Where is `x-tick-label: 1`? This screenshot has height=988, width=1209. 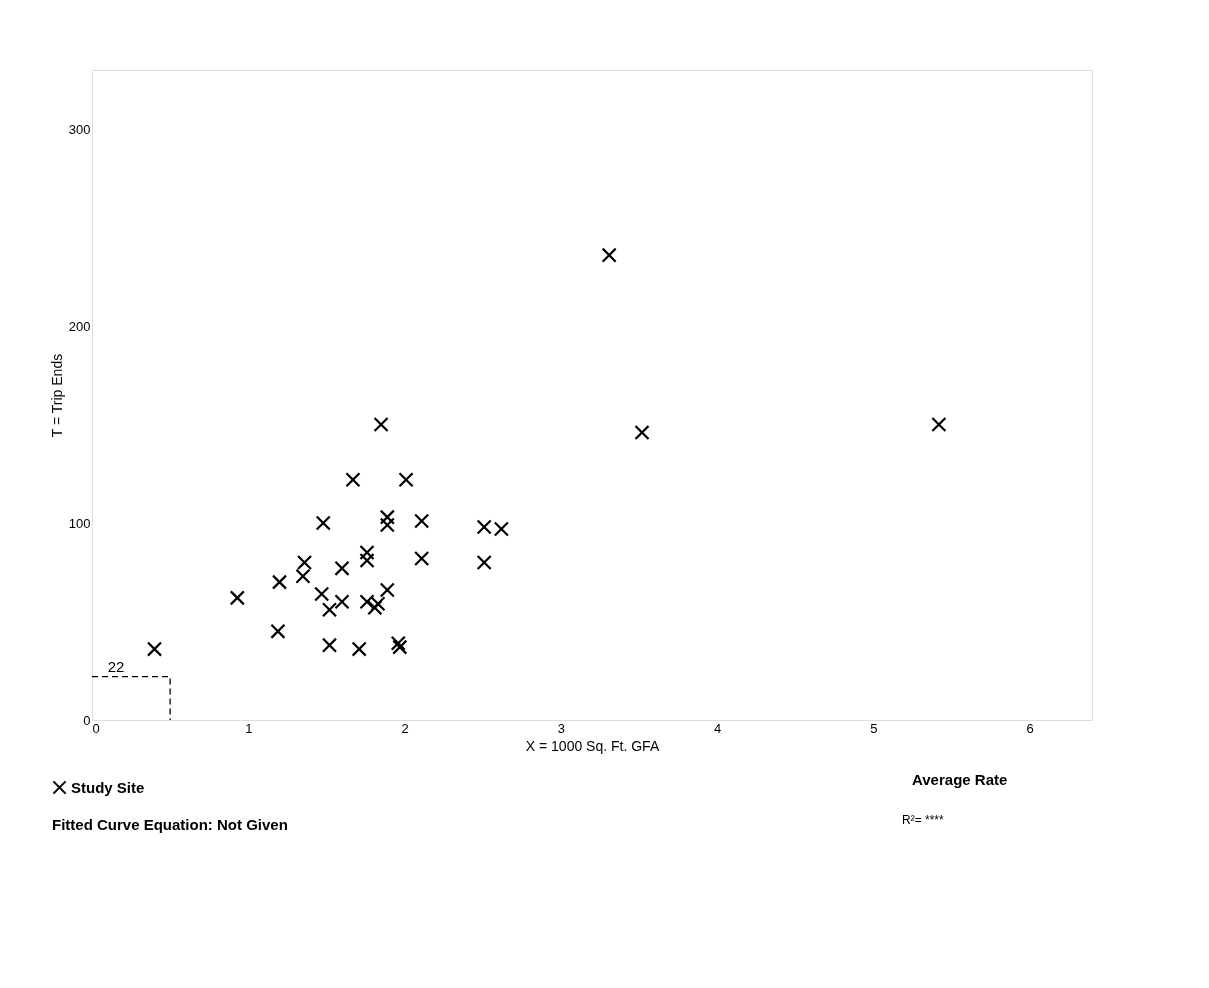
x-tick-label: 1 is located at coordinates (249, 728).